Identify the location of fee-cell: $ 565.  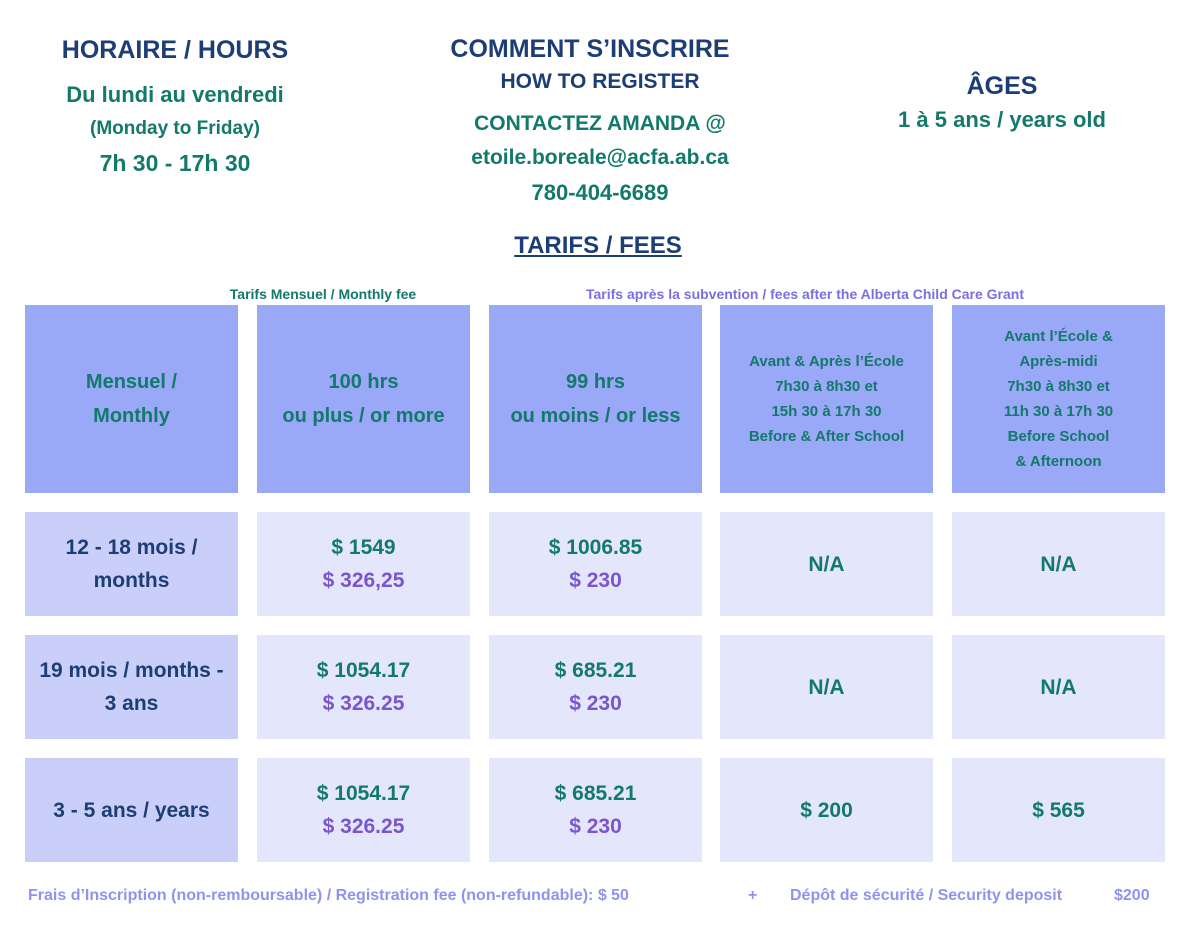
(1058, 810).